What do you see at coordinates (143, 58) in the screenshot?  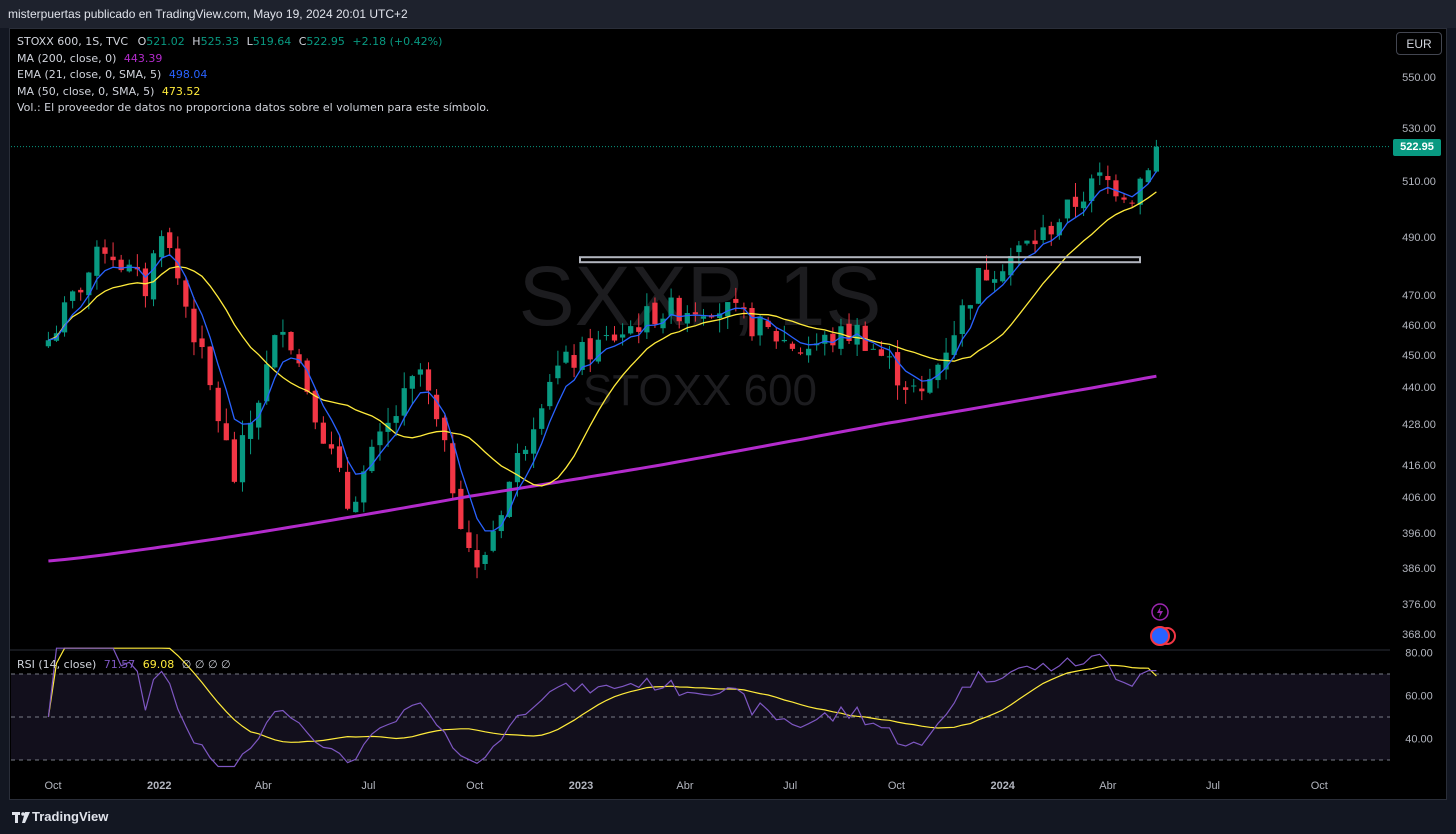 I see `ma200-value: 443.39` at bounding box center [143, 58].